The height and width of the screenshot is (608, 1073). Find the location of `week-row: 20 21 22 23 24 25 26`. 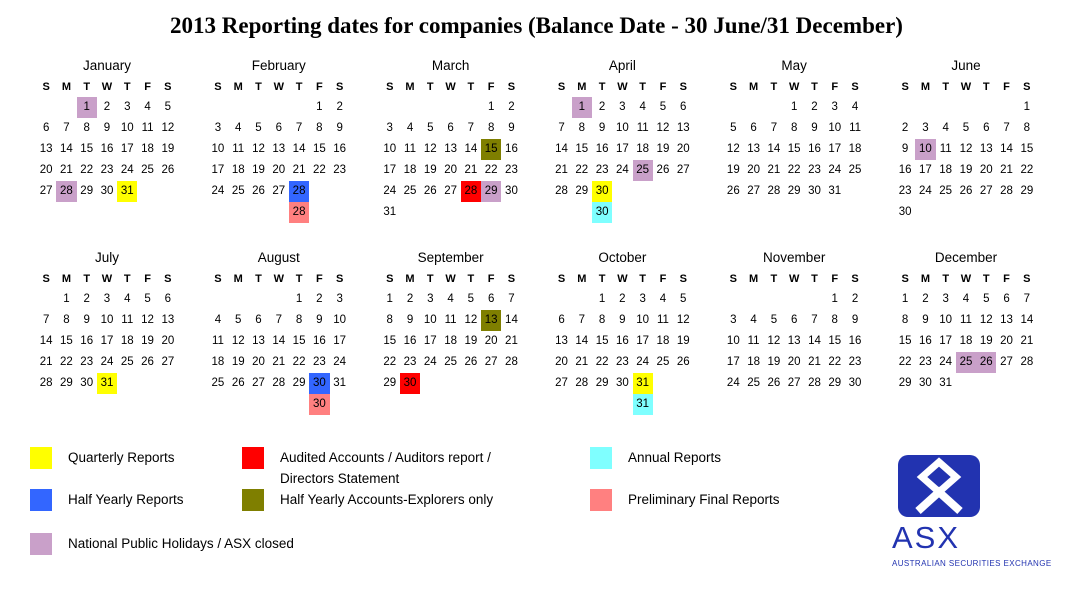

week-row: 20 21 22 23 24 25 26 is located at coordinates (107, 170).